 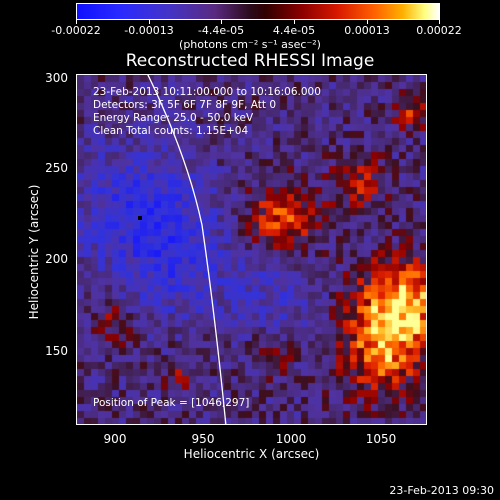 What do you see at coordinates (56, 259) in the screenshot?
I see `y-tick-label: 200` at bounding box center [56, 259].